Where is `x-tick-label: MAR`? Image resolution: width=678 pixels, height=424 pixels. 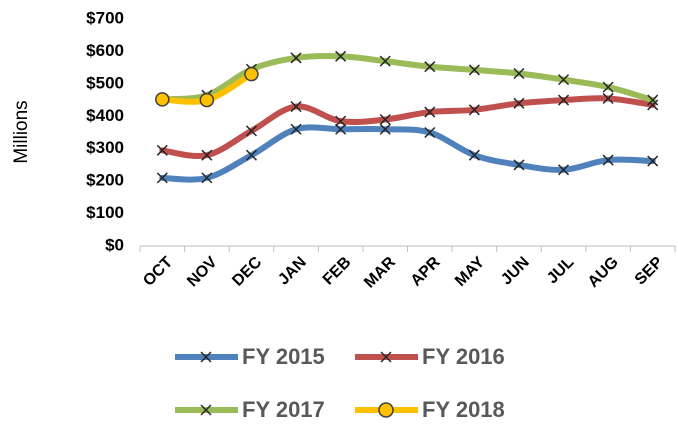
x-tick-label: MAR is located at coordinates (380, 272).